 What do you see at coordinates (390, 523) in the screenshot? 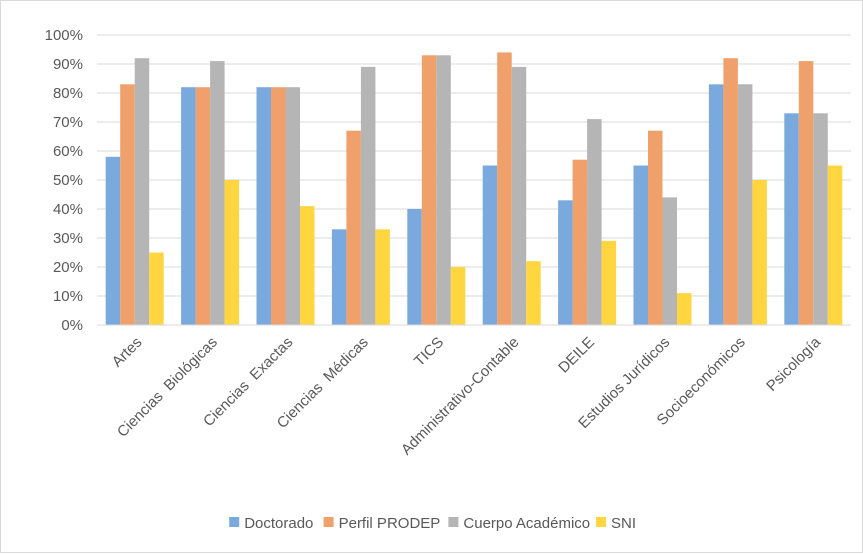
I see `legend-label: Perfil PRODEP` at bounding box center [390, 523].